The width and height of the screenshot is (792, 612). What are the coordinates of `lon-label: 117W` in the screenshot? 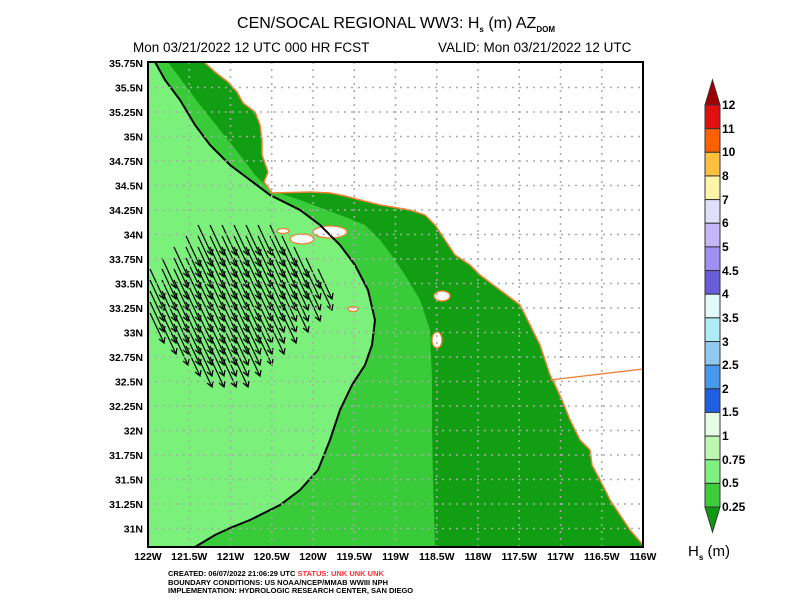 It's located at (560, 557).